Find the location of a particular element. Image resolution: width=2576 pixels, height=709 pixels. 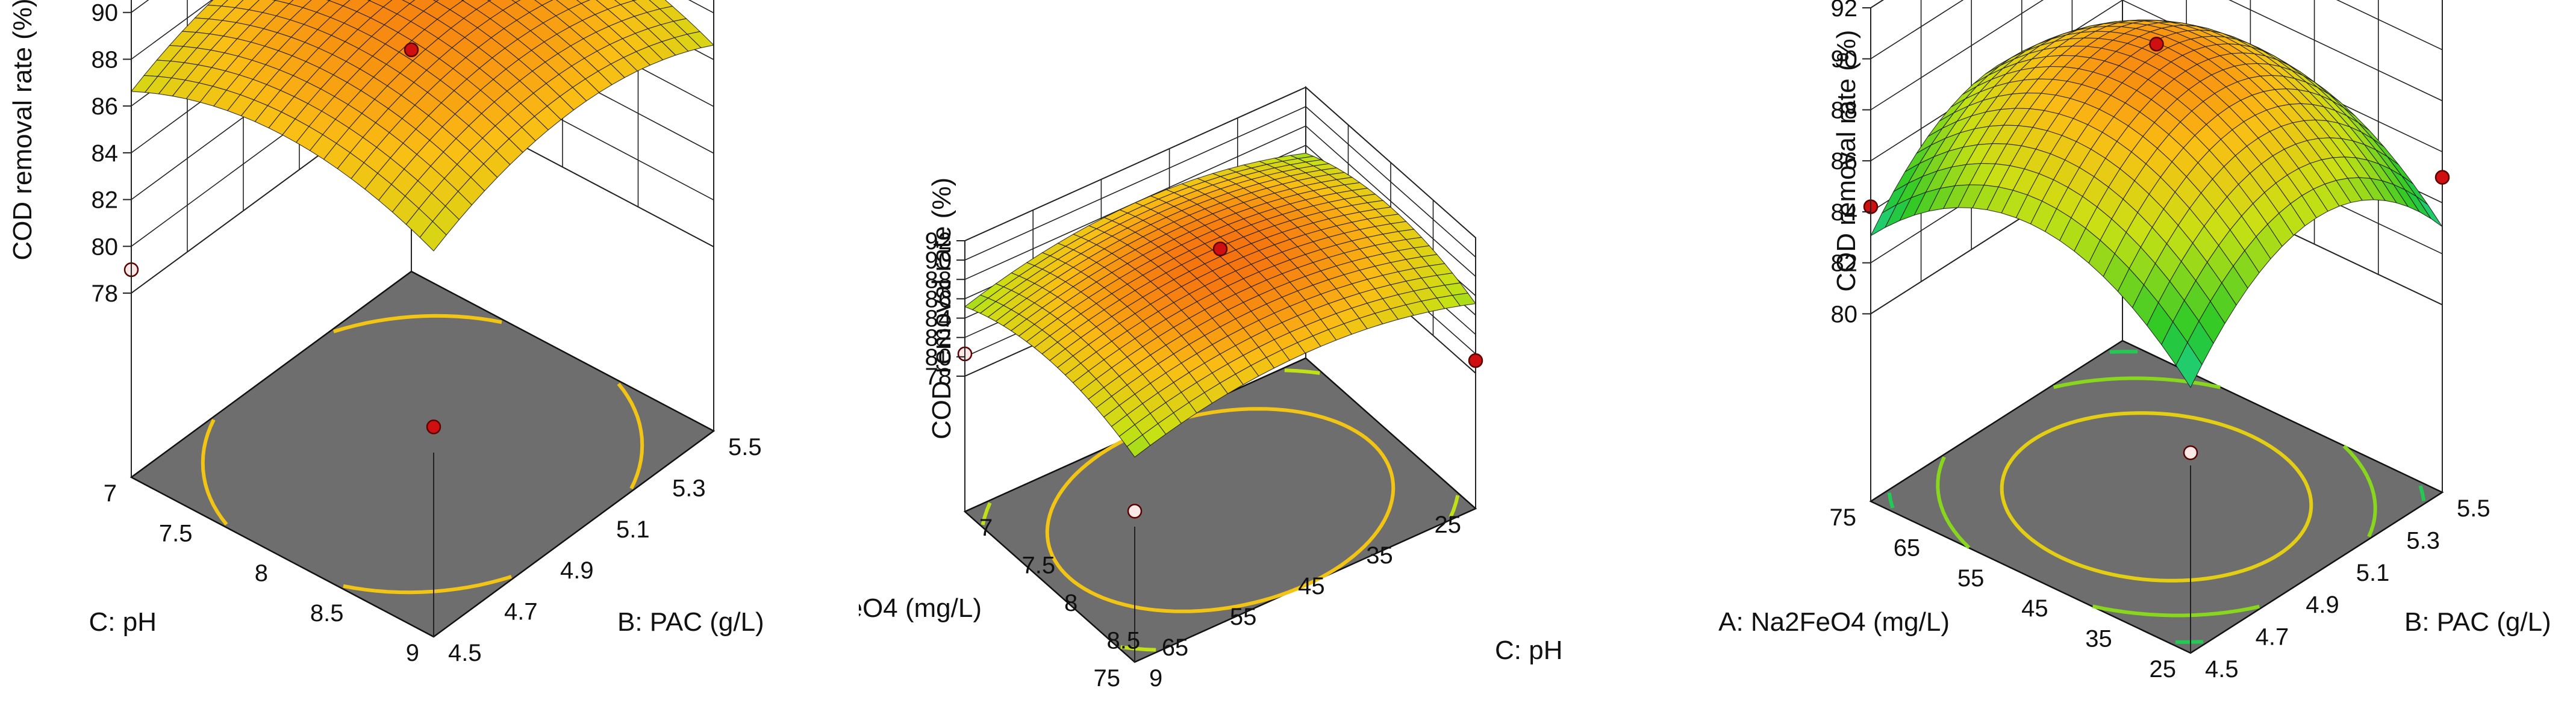

z-axis: 80 82 84 86 88 90 92 COD removal rate (%) is located at coordinates (1851, 163).